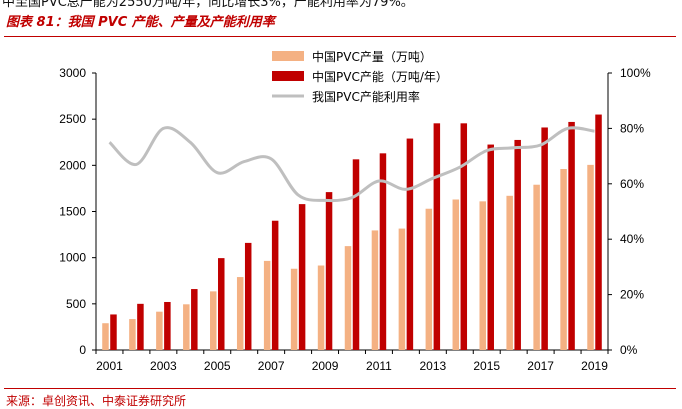  What do you see at coordinates (271, 366) in the screenshot?
I see `x-tick-label: 2007` at bounding box center [271, 366].